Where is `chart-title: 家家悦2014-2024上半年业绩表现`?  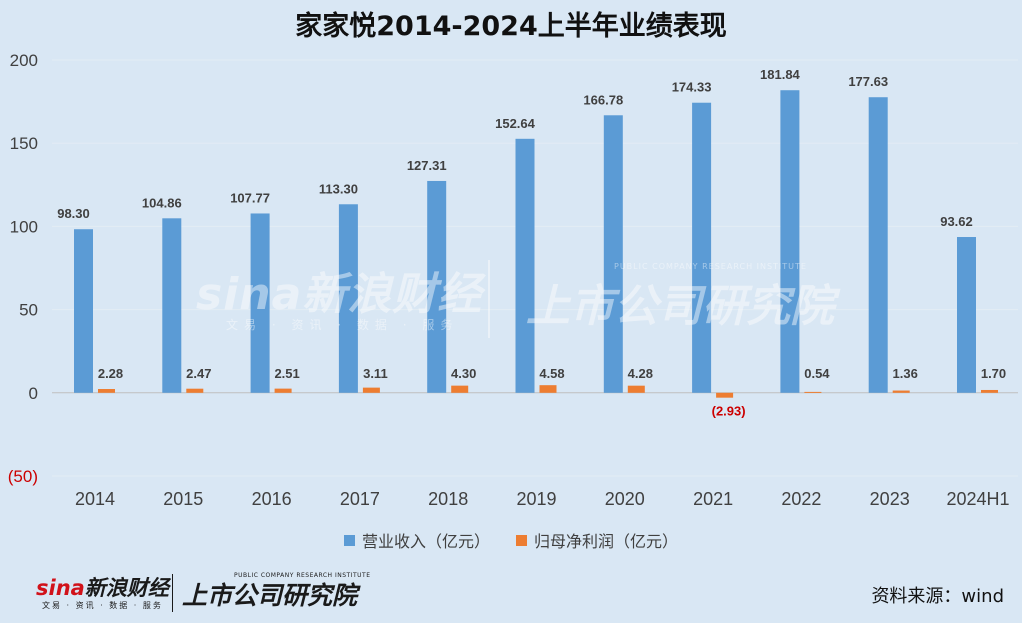 chart-title: 家家悦2014-2024上半年业绩表现 is located at coordinates (511, 26).